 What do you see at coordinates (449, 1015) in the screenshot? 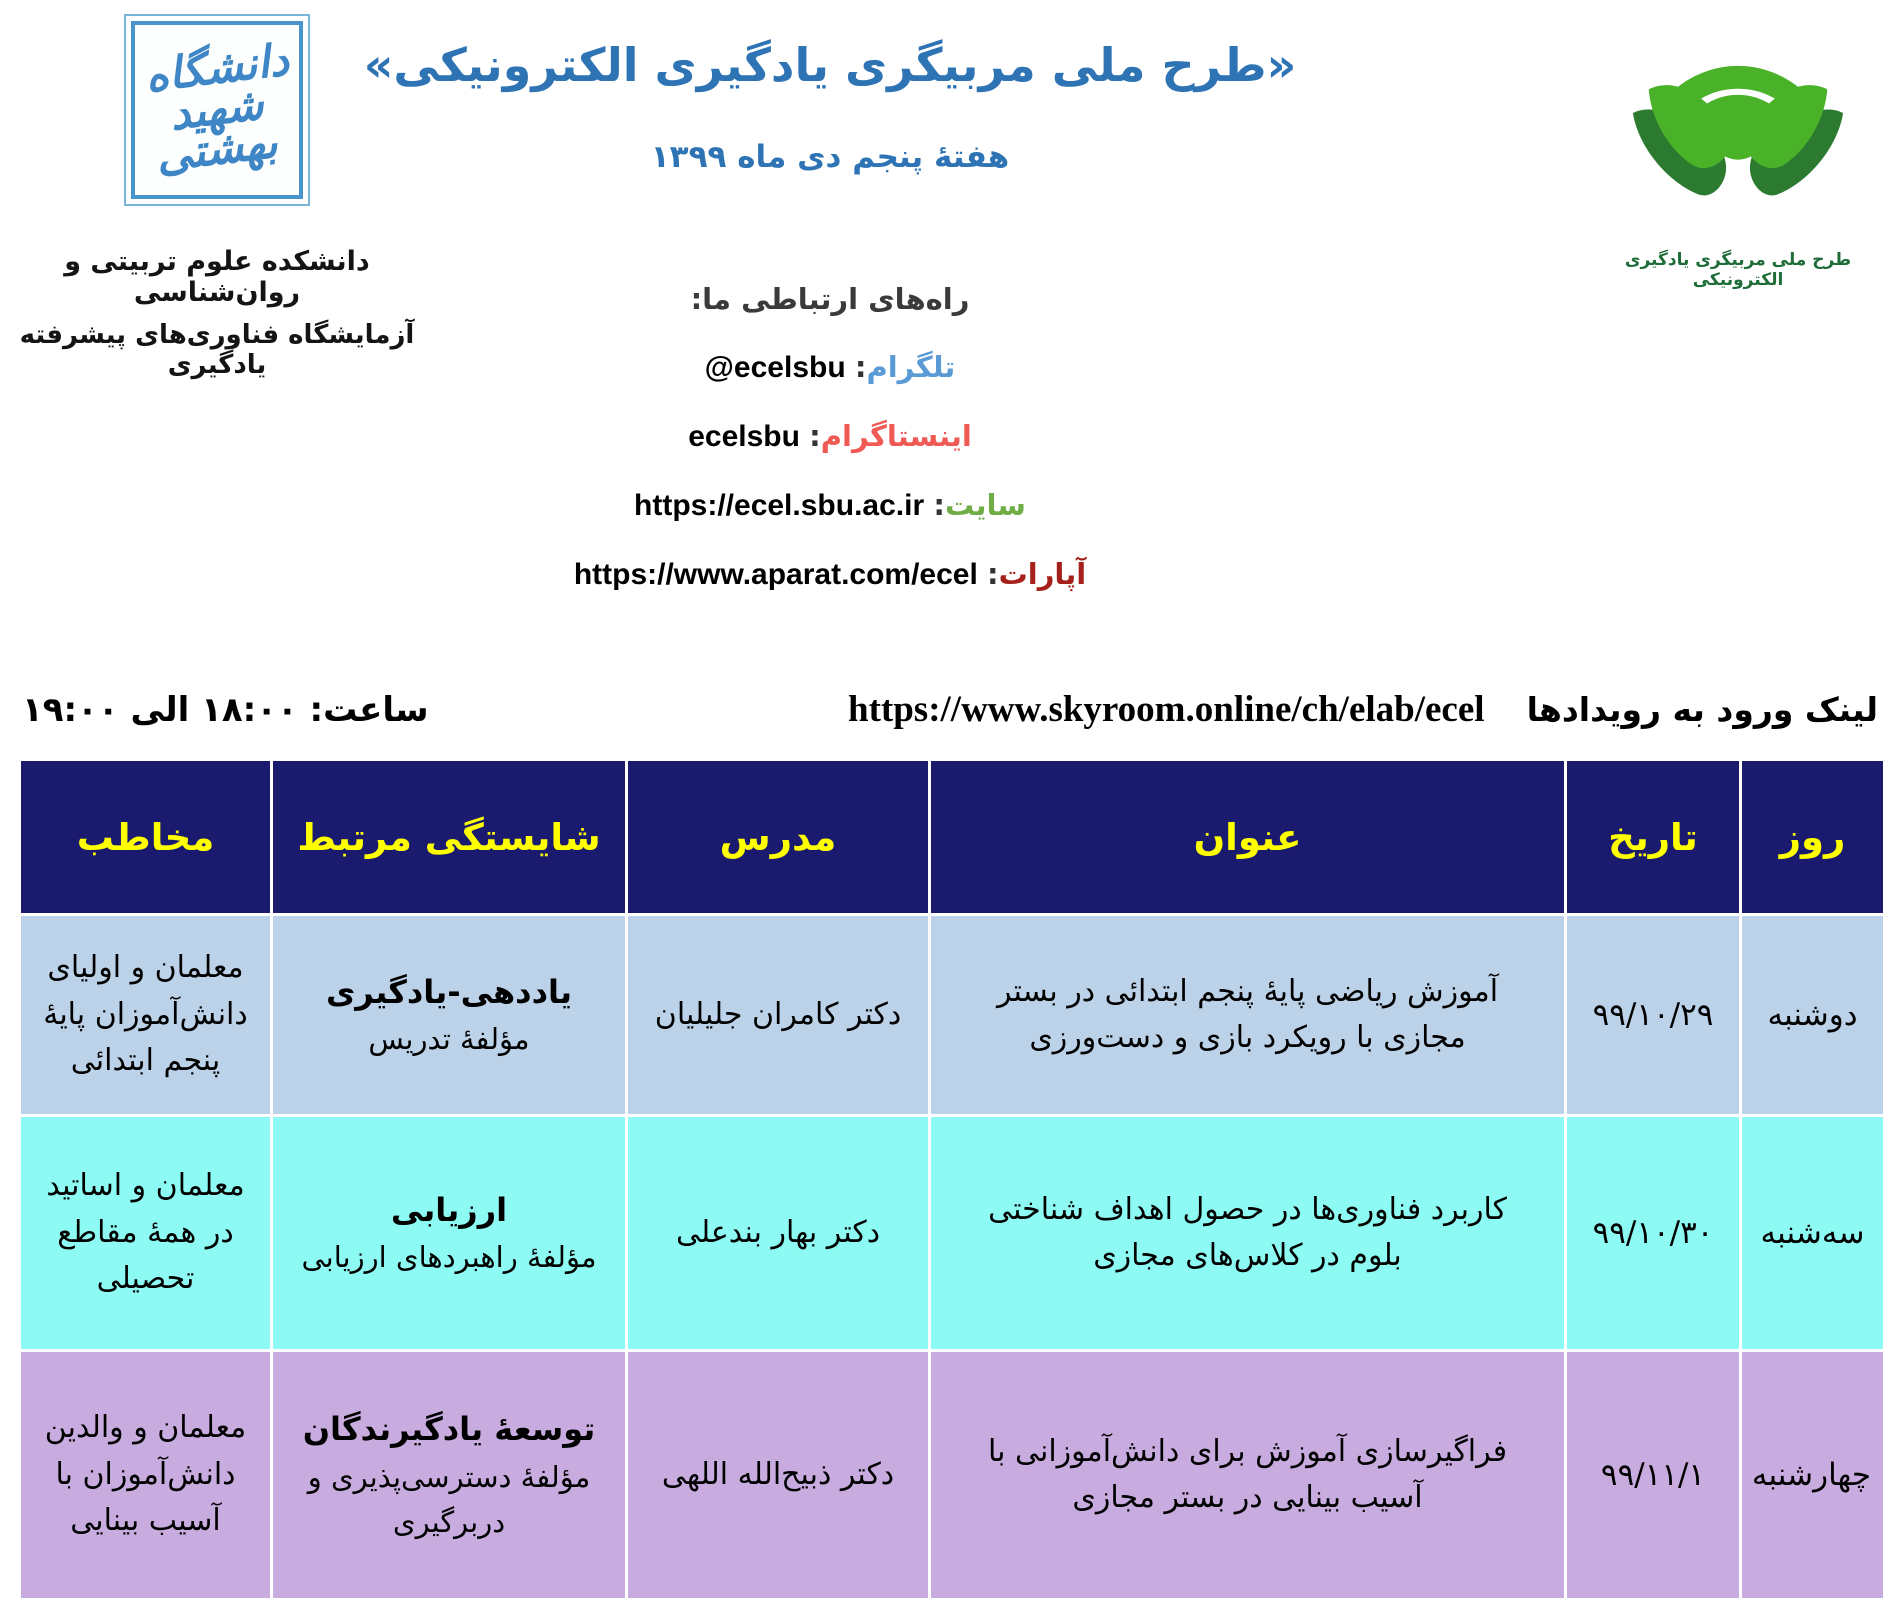
I see `cell-competency: یاددهی-یادگیری مؤلفهٔ تدریس` at bounding box center [449, 1015].